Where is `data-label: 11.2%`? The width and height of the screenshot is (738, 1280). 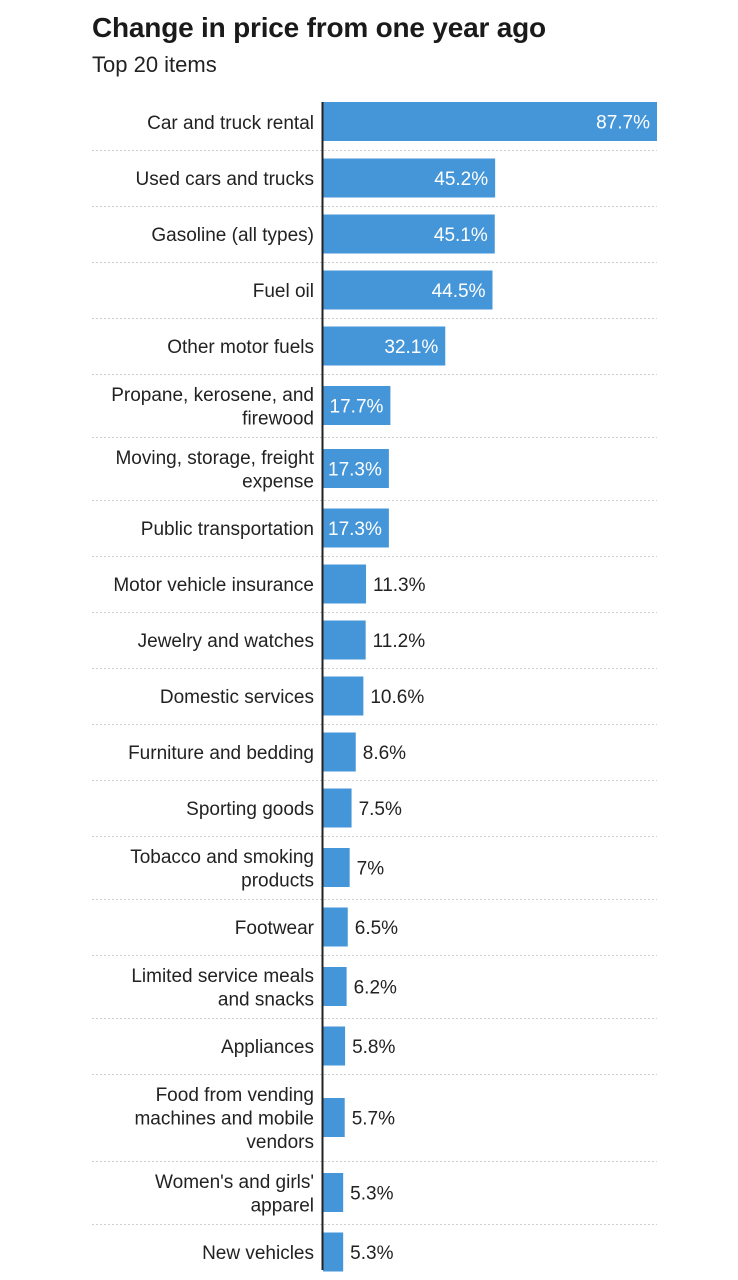
data-label: 11.2% is located at coordinates (399, 641).